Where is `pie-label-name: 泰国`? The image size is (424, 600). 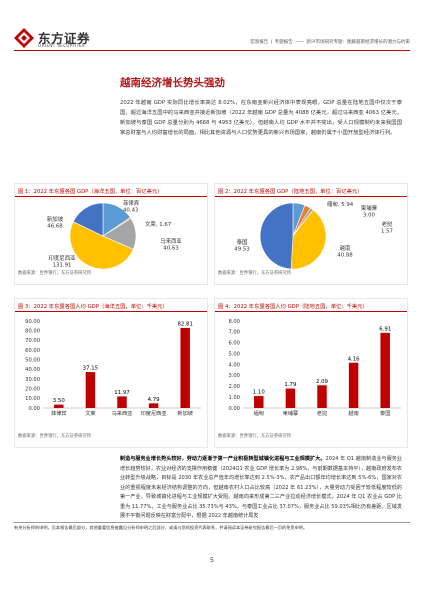 pie-label-name: 泰国 is located at coordinates (242, 242).